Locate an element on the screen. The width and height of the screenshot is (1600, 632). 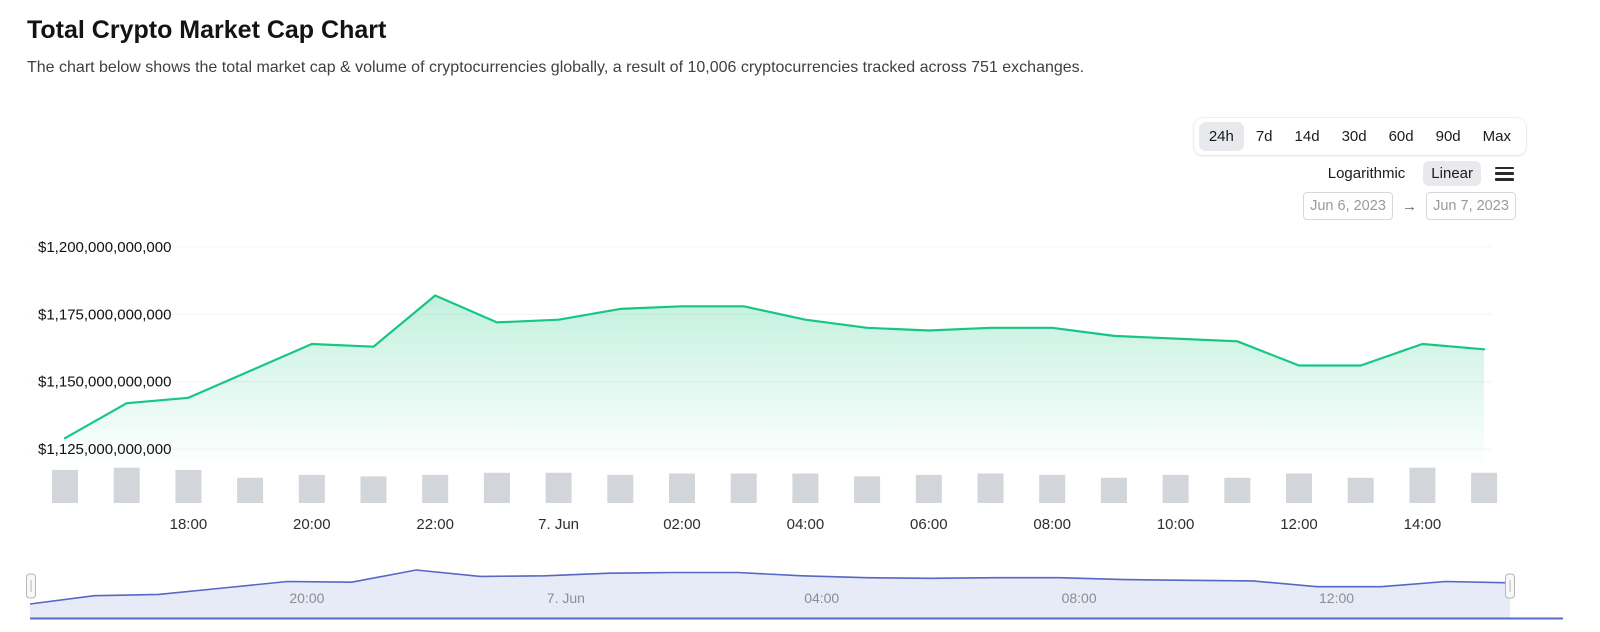
navigator-handle-left is located at coordinates (31, 586).